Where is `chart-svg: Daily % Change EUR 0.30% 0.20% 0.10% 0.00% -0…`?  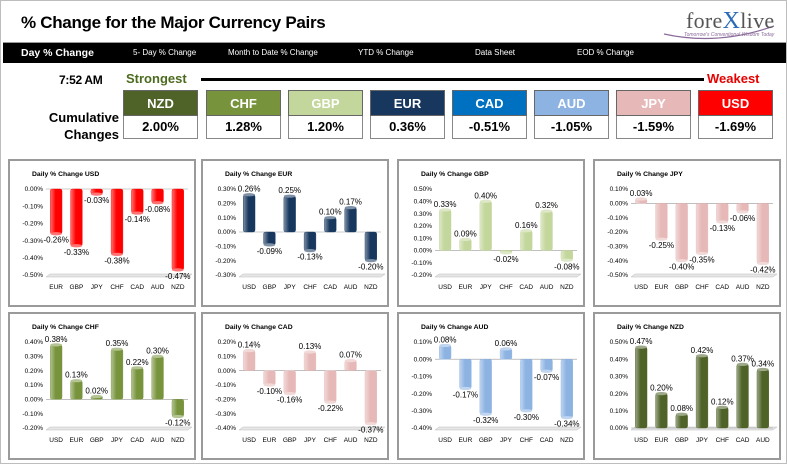
chart-svg: Daily % Change EUR 0.30% 0.20% 0.10% 0.00% -0… is located at coordinates (300, 231).